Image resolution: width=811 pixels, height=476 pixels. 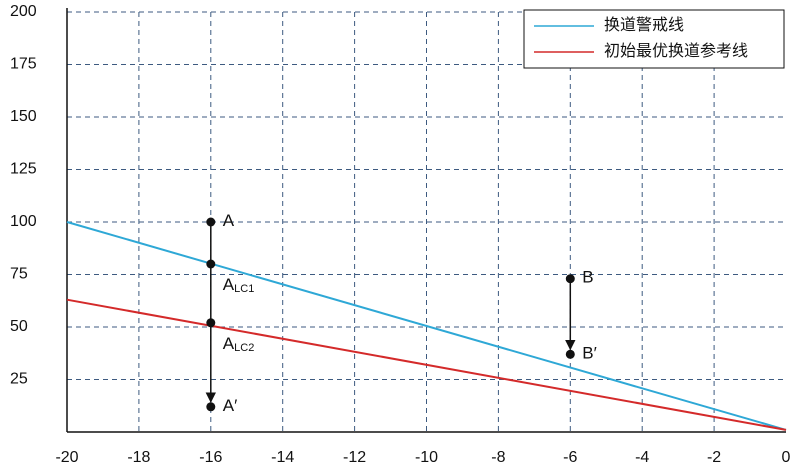 I want to click on legend-box, so click(x=654, y=39).